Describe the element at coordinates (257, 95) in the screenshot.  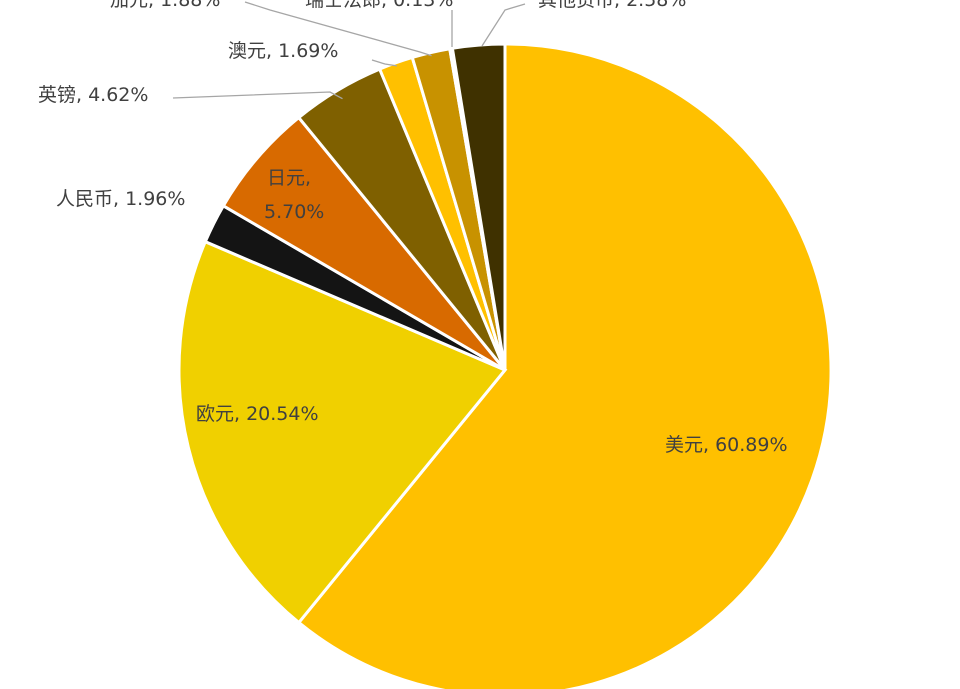
I see `leader-line-gbp` at that location.